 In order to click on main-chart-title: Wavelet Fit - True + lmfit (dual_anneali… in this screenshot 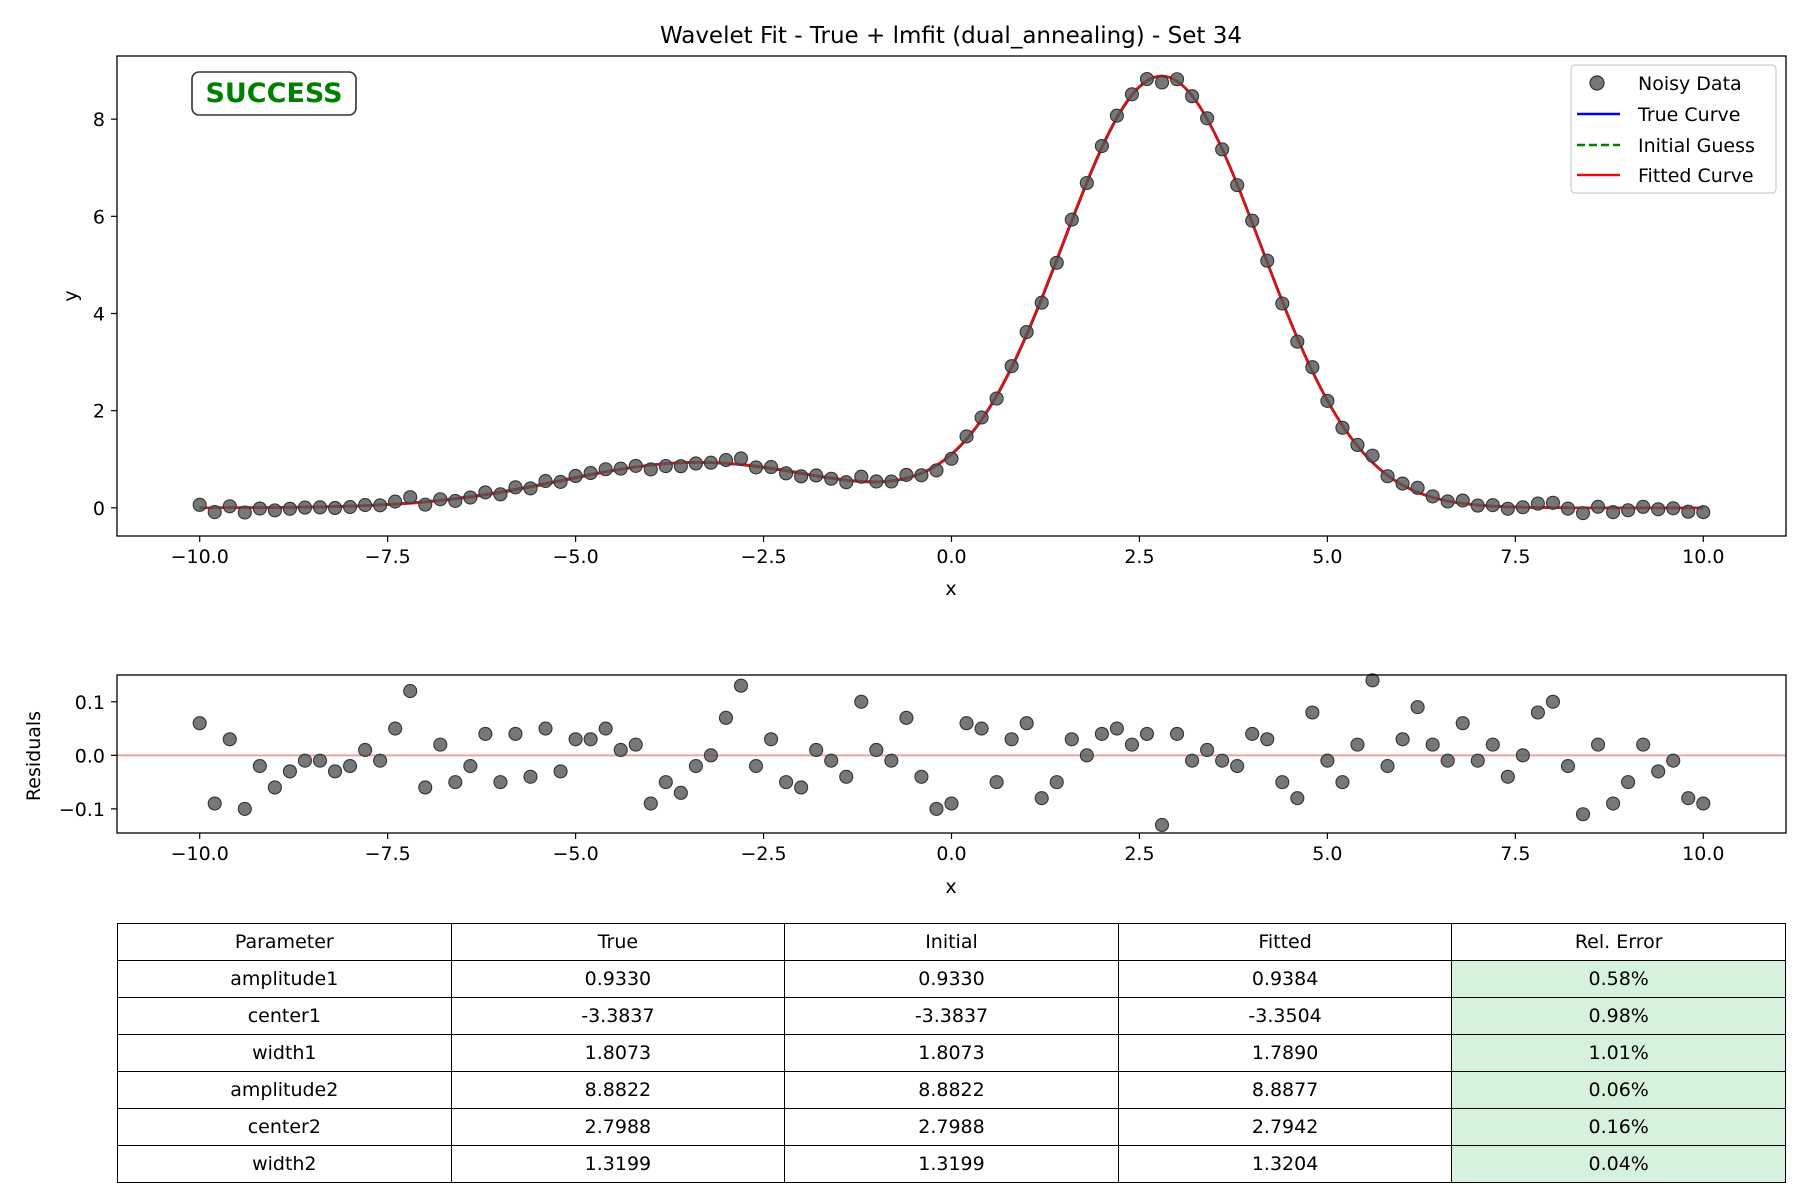, I will do `click(951, 36)`.